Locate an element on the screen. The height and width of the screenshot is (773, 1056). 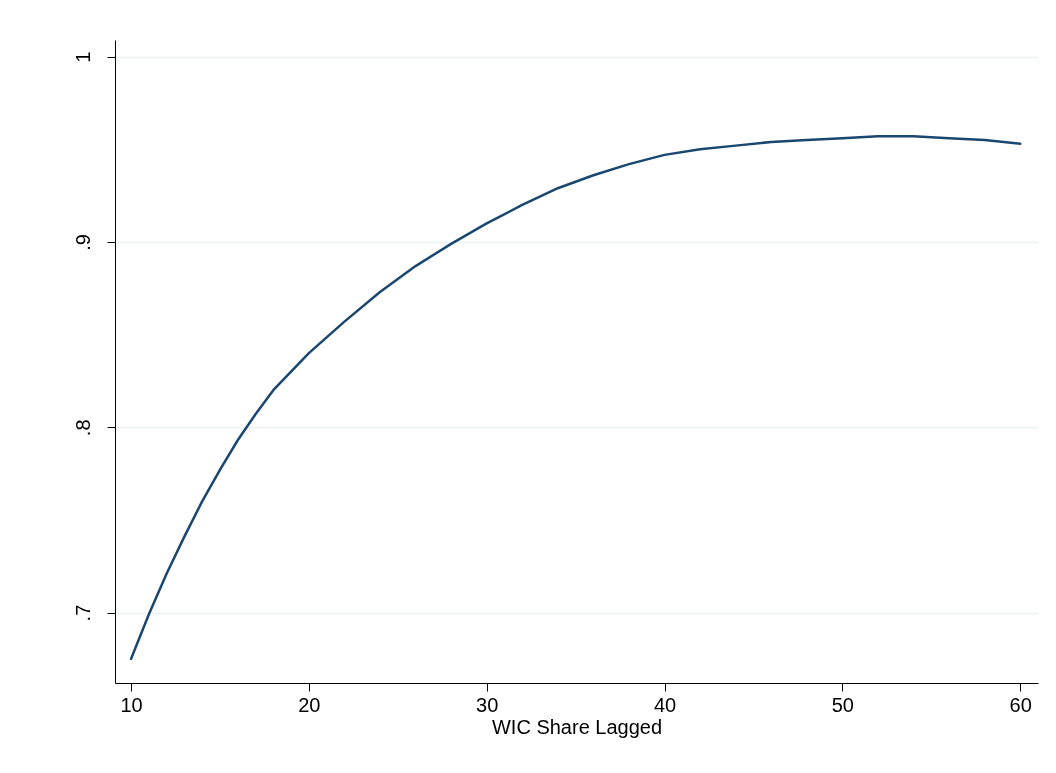
y-tick-label: .8 is located at coordinates (82, 428).